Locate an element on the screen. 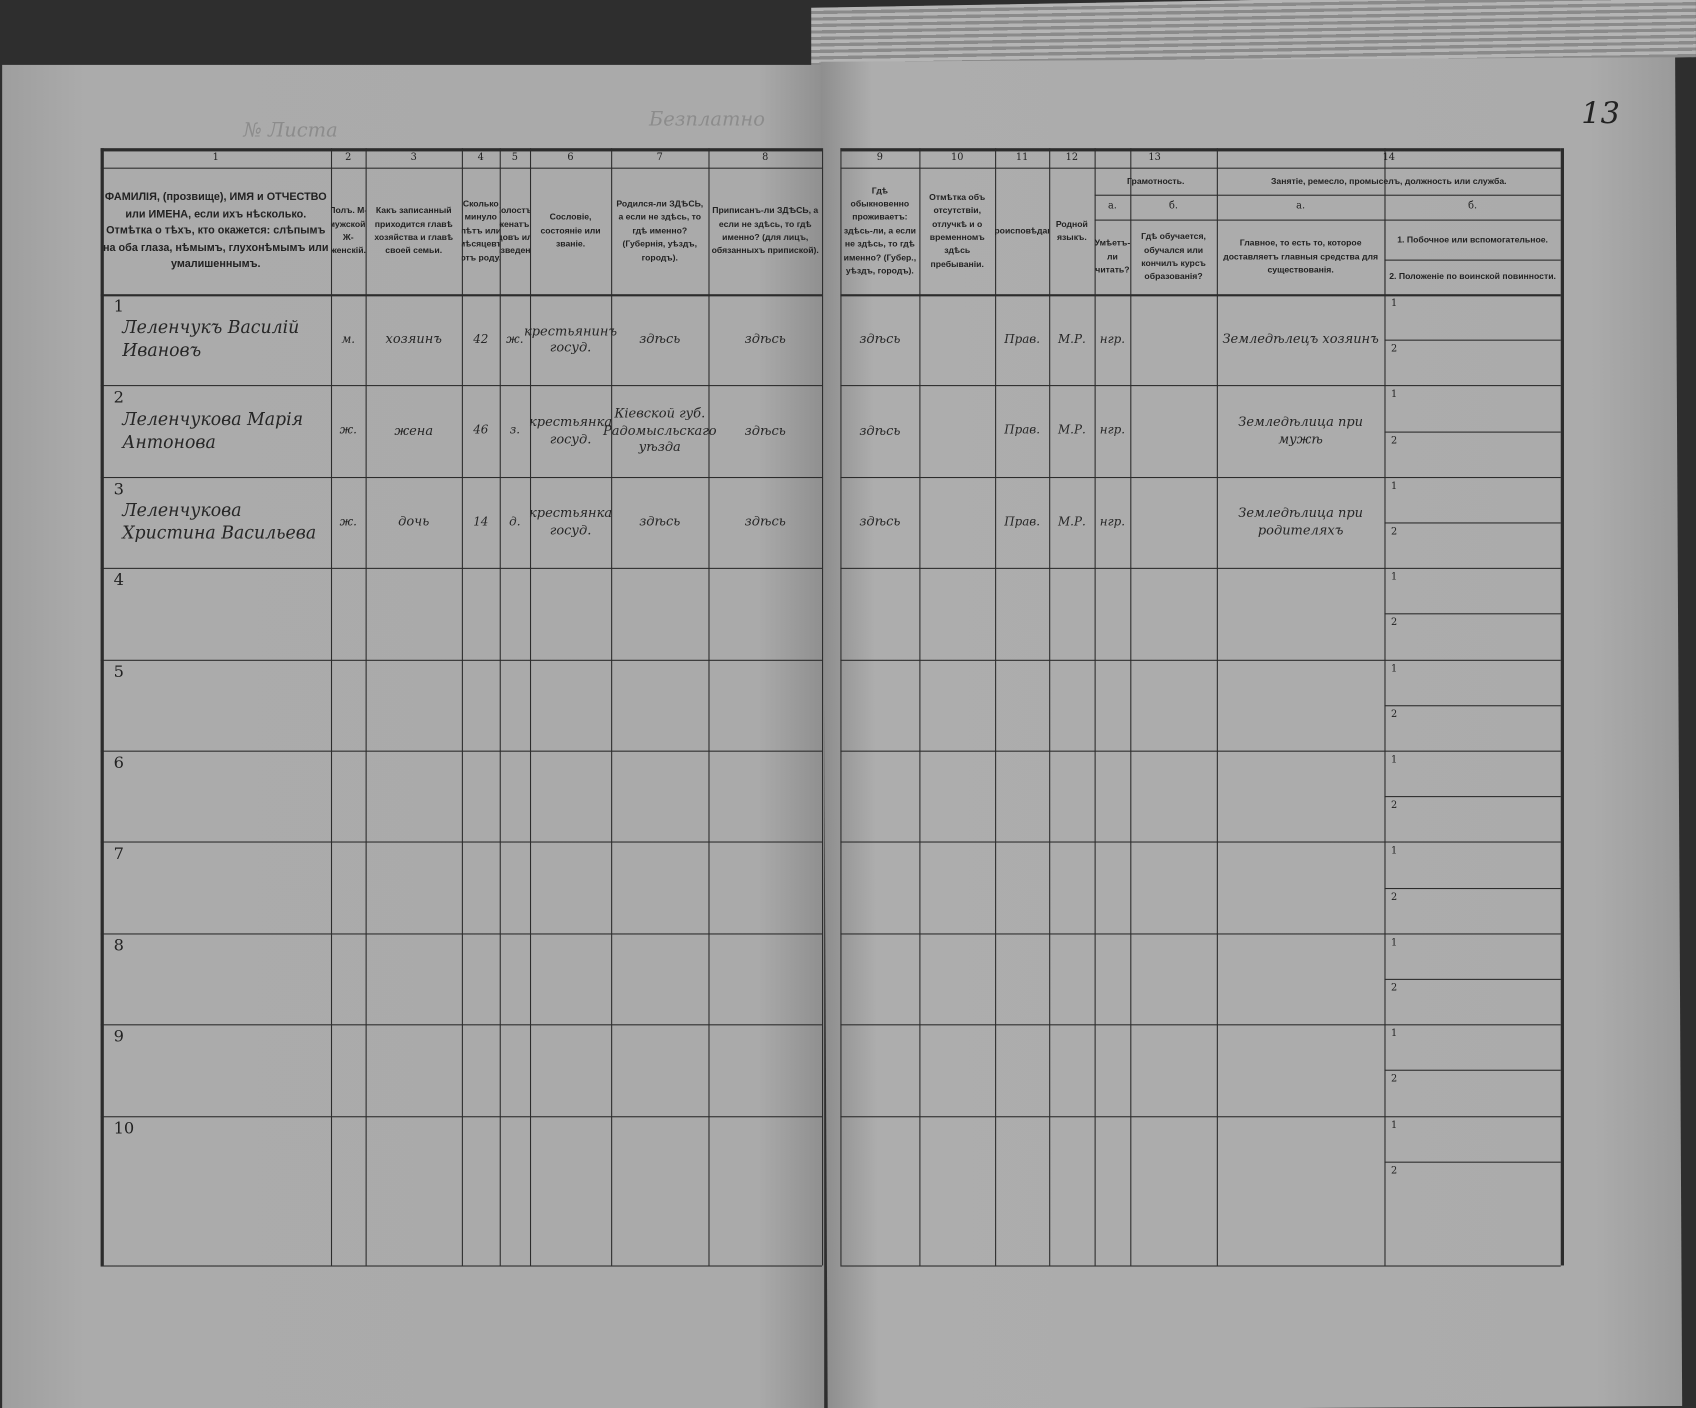 The image size is (1696, 1408). column-header-14b-2: 2. Положеніе по воинской повинности. is located at coordinates (1472, 276).